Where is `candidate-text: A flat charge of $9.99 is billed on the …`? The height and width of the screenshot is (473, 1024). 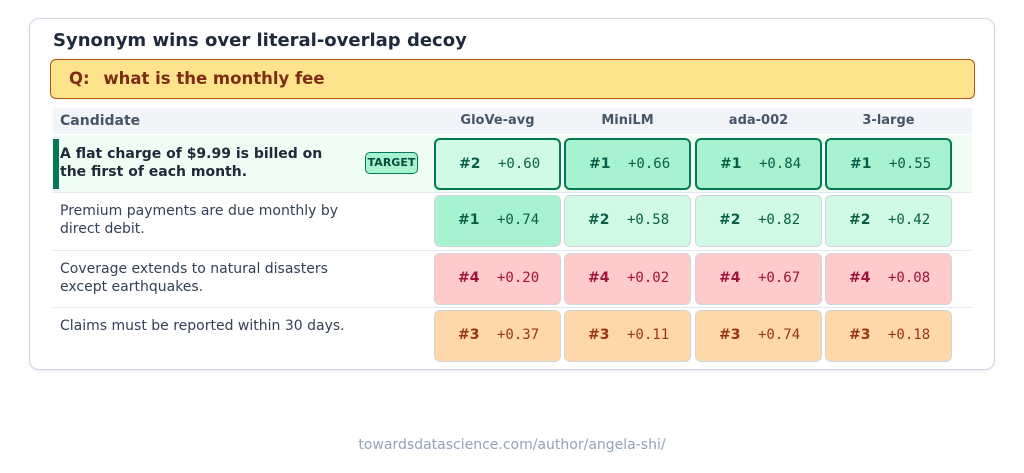 candidate-text: A flat charge of $9.99 is billed on the … is located at coordinates (191, 163).